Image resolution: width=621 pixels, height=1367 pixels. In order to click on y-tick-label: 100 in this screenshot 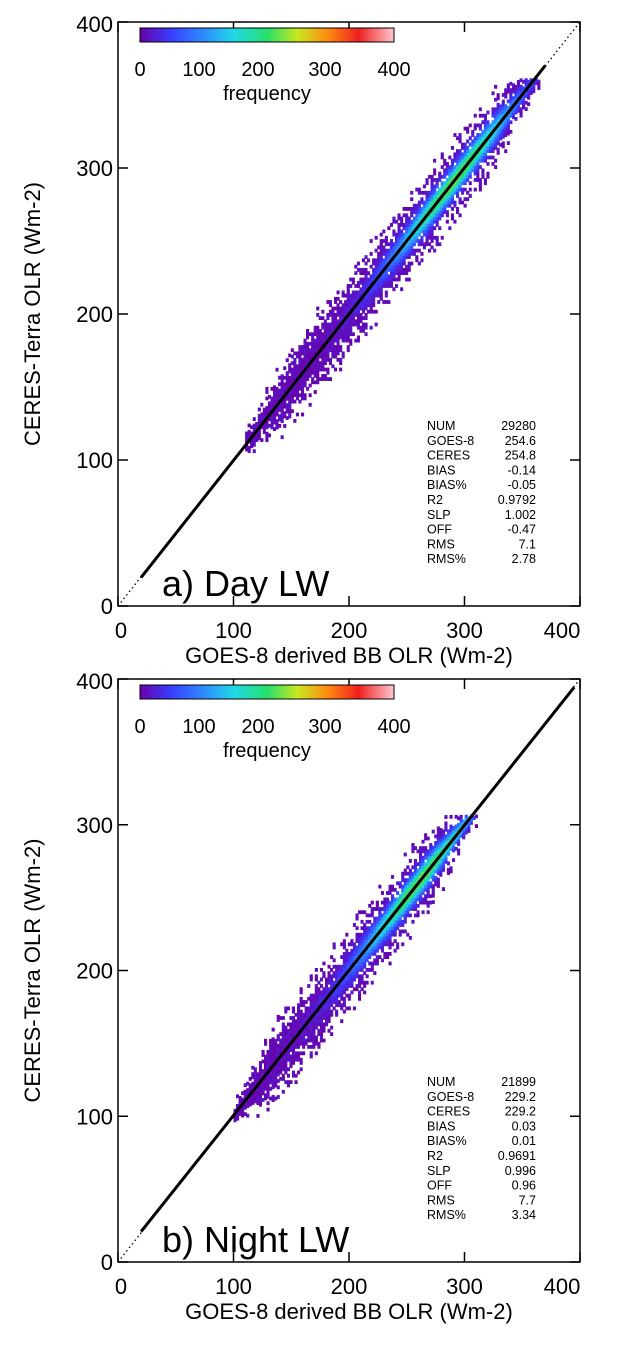, I will do `click(94, 460)`.